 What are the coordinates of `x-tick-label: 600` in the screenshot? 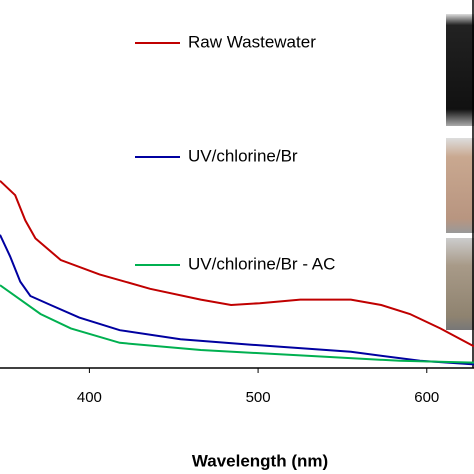 It's located at (426, 397).